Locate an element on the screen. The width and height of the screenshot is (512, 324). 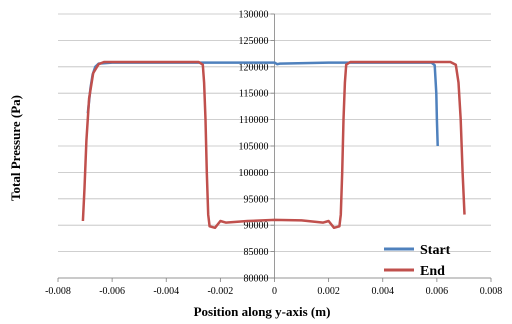
y-tick-label: 100000 is located at coordinates (254, 173).